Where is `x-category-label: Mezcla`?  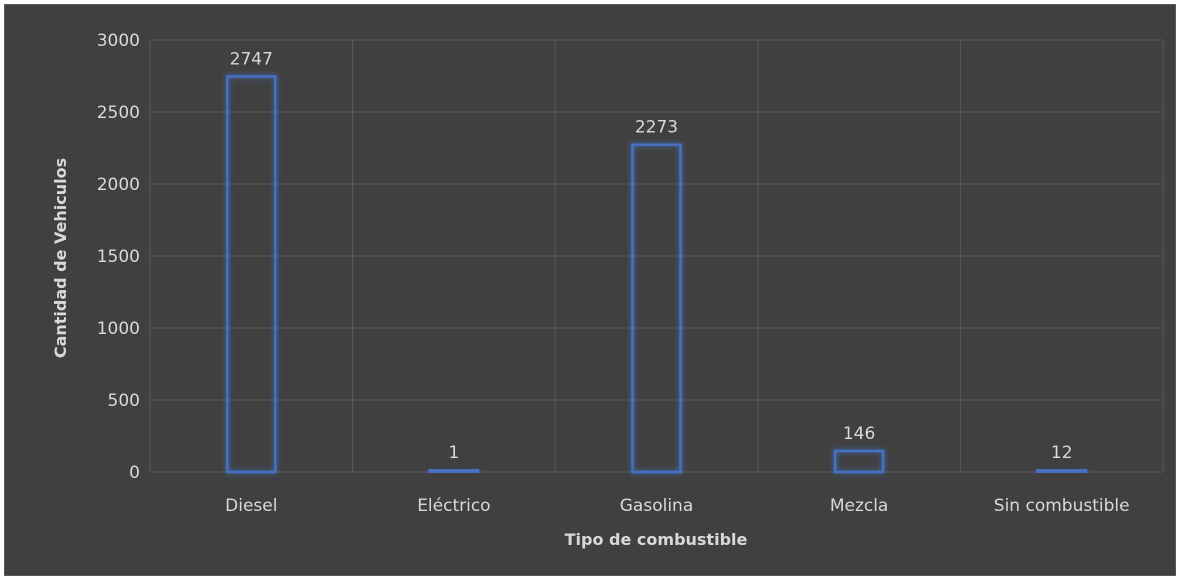 x-category-label: Mezcla is located at coordinates (859, 506).